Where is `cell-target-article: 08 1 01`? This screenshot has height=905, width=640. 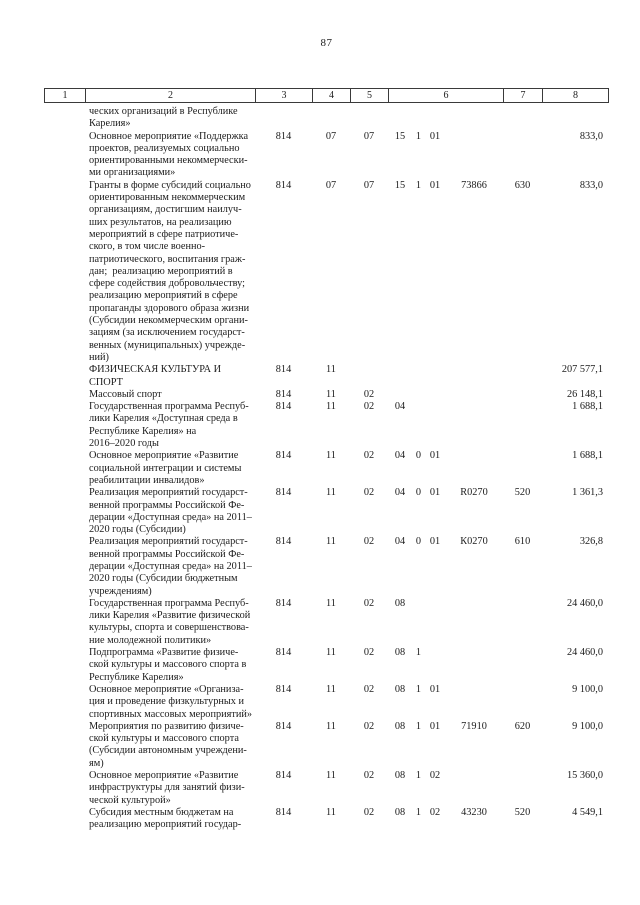
cell-target-article: 08 1 01 is located at coordinates (445, 690).